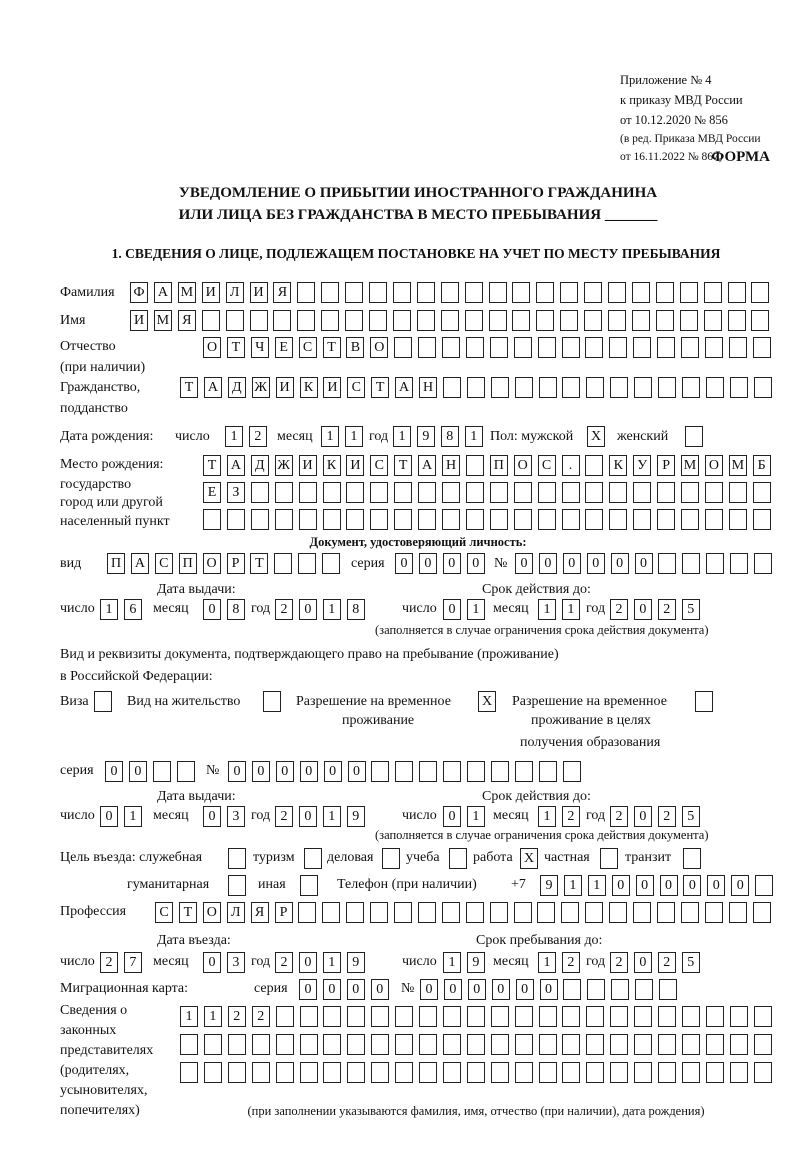 The width and height of the screenshot is (800, 1163). Describe the element at coordinates (666, 962) in the screenshot. I see `stay-year-cell: 2` at that location.